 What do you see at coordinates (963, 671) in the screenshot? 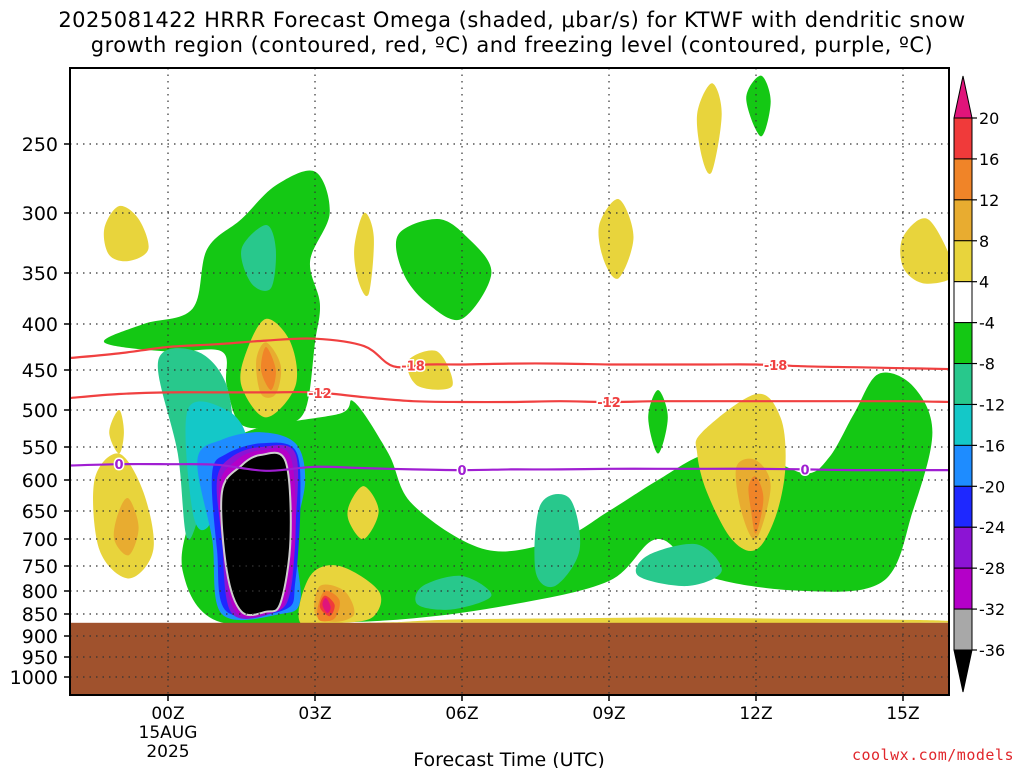
I see `colorbar-arrow-bottom` at bounding box center [963, 671].